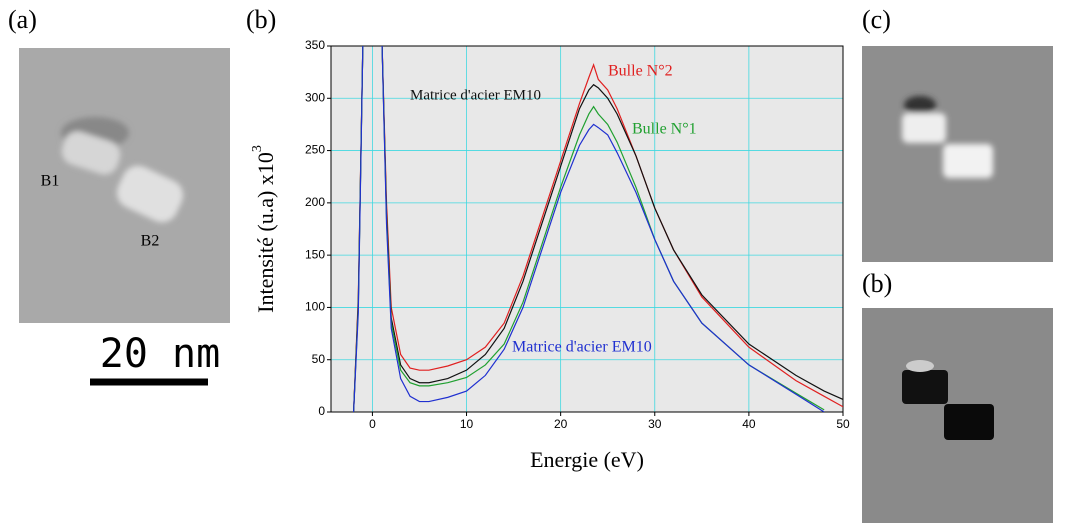  I want to click on y-tick-label: 100, so click(315, 307).